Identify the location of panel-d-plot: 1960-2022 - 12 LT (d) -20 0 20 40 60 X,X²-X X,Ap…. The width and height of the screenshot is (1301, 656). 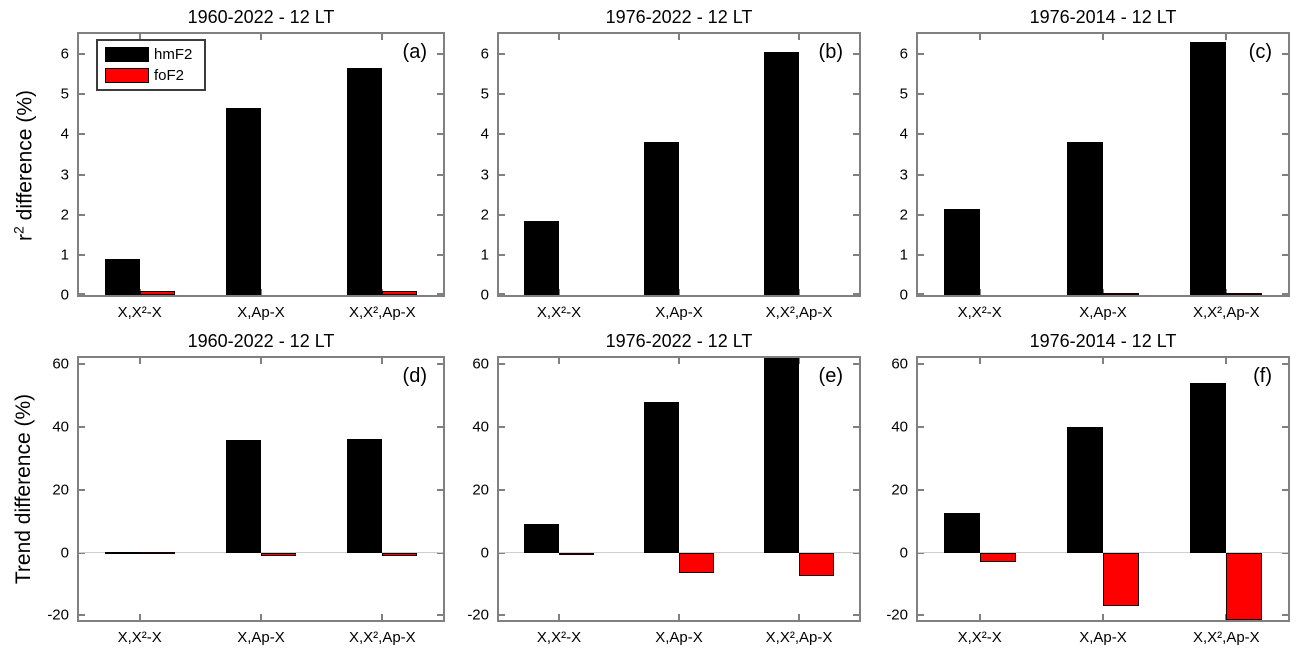
(246, 488).